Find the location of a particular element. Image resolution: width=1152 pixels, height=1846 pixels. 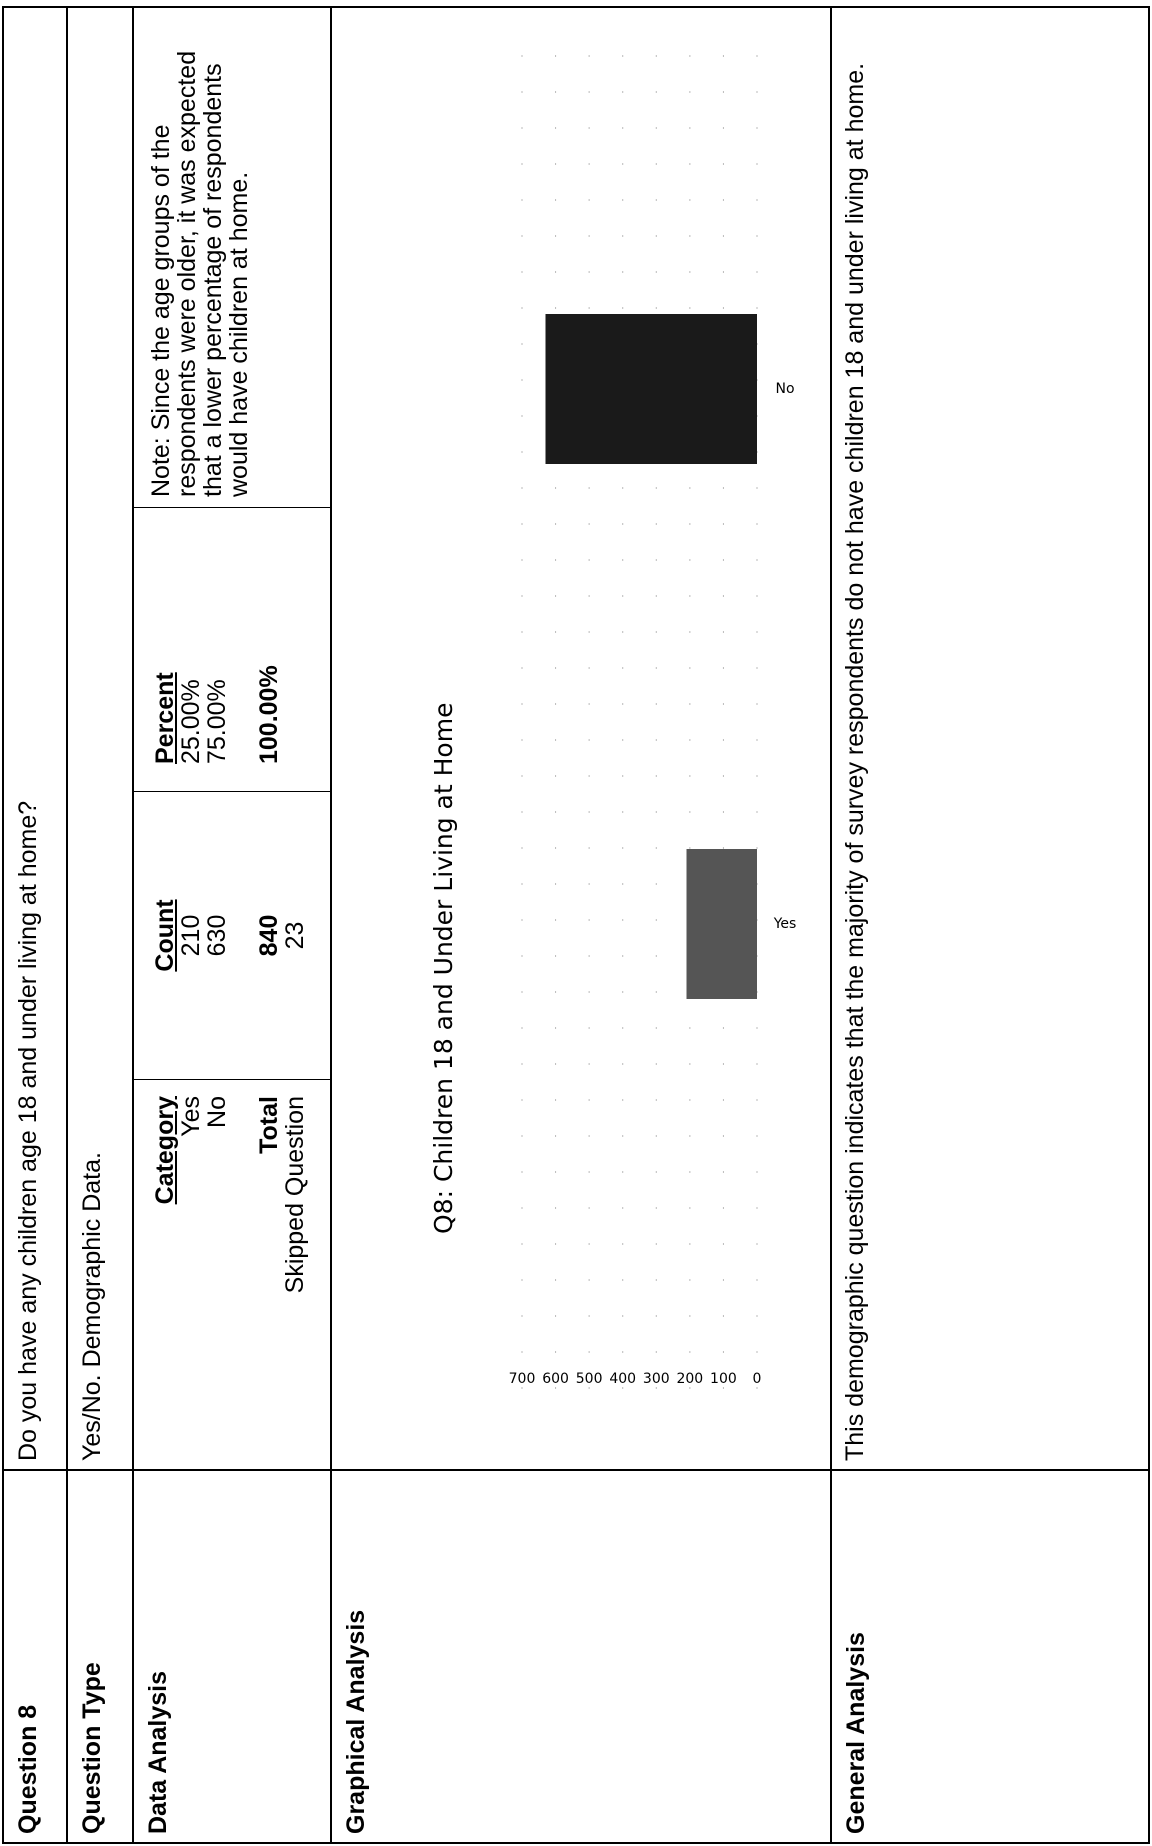

bar-yes is located at coordinates (721, 924).